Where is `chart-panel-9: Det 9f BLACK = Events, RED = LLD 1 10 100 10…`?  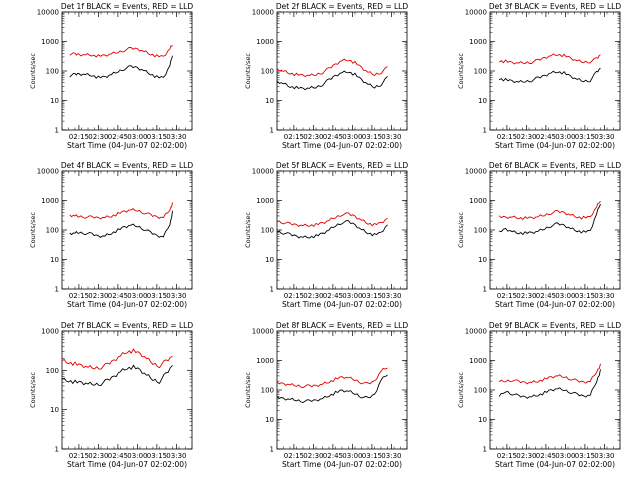 chart-panel-9: Det 9f BLACK = Events, RED = LLD 1 10 100 10… is located at coordinates (539, 395).